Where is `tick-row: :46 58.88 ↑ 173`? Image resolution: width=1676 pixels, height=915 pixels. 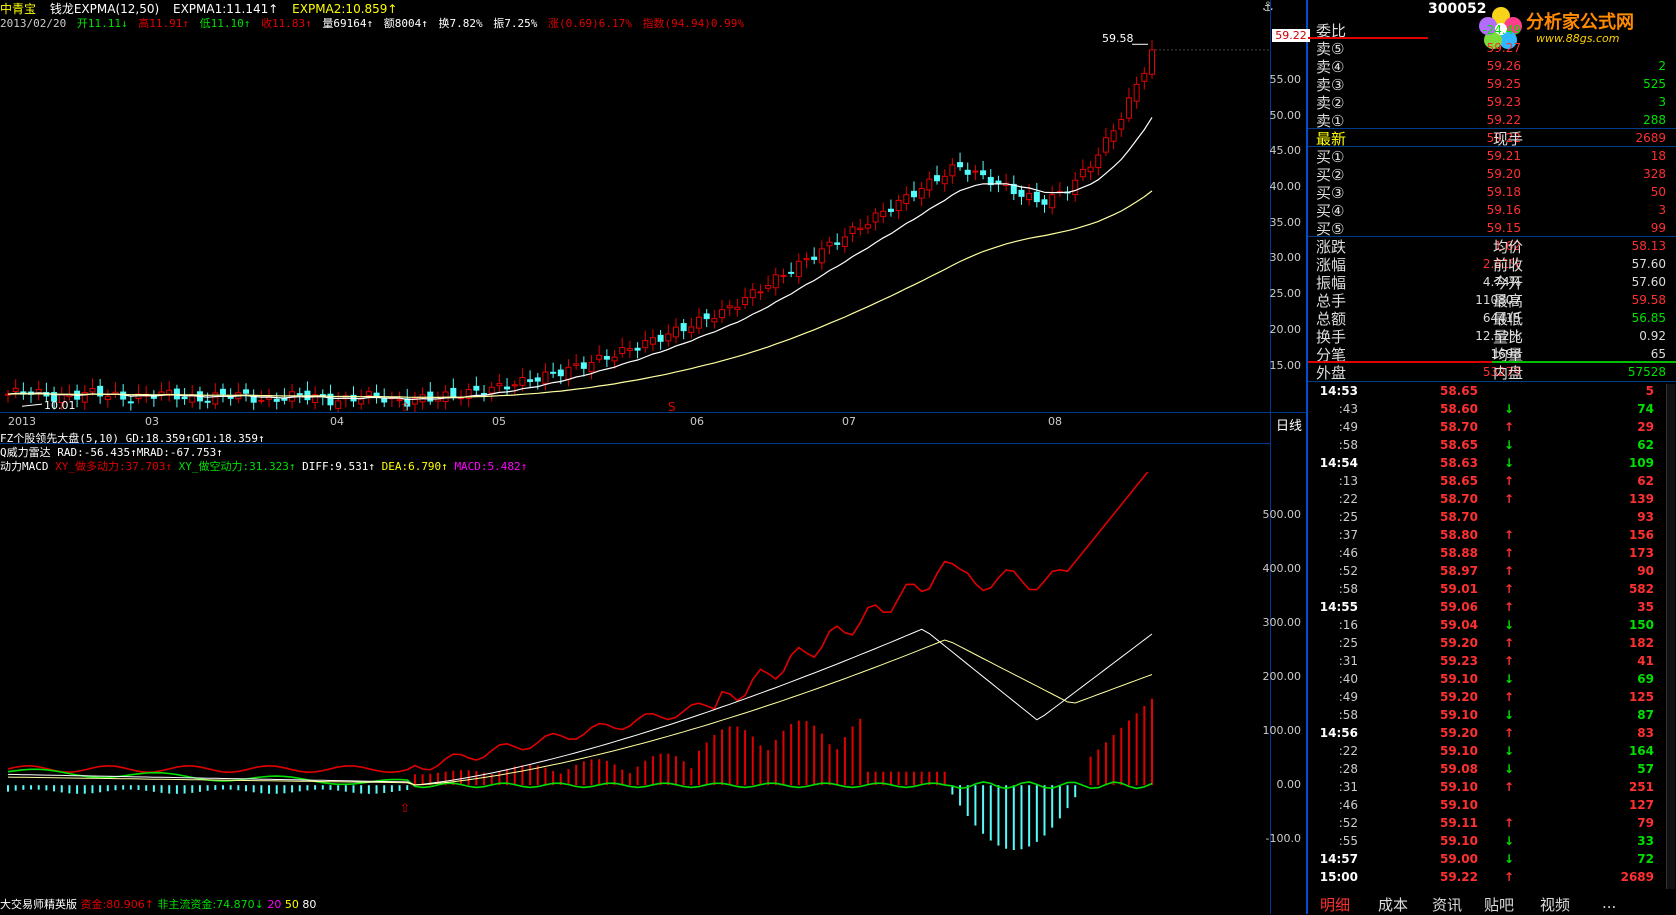 tick-row: :46 58.88 ↑ 173 is located at coordinates (1492, 555).